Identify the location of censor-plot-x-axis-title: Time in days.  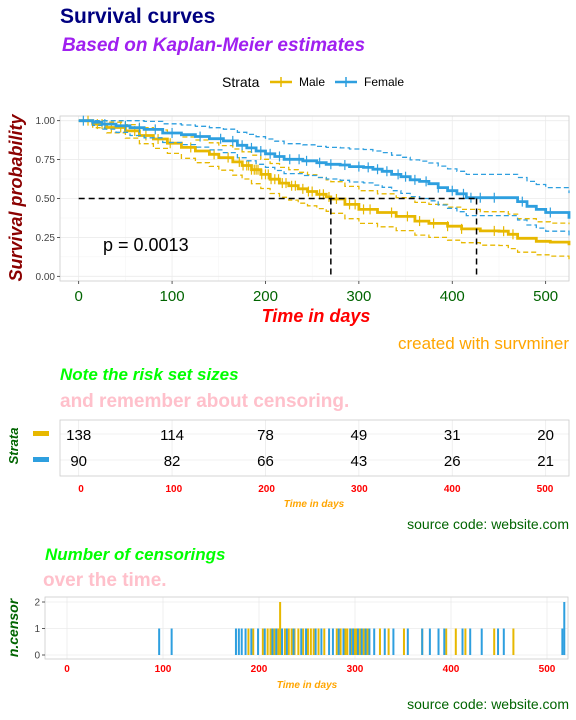
(307, 685).